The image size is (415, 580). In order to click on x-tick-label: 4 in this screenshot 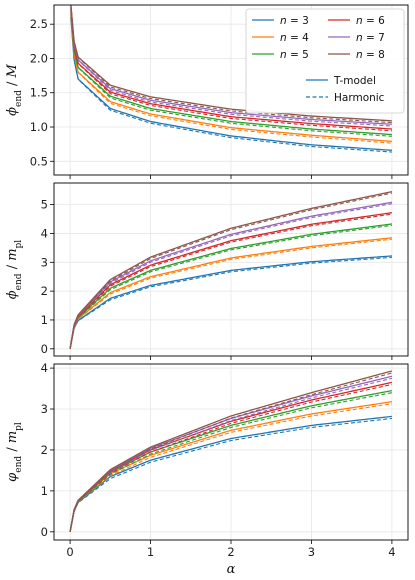, I will do `click(391, 552)`.